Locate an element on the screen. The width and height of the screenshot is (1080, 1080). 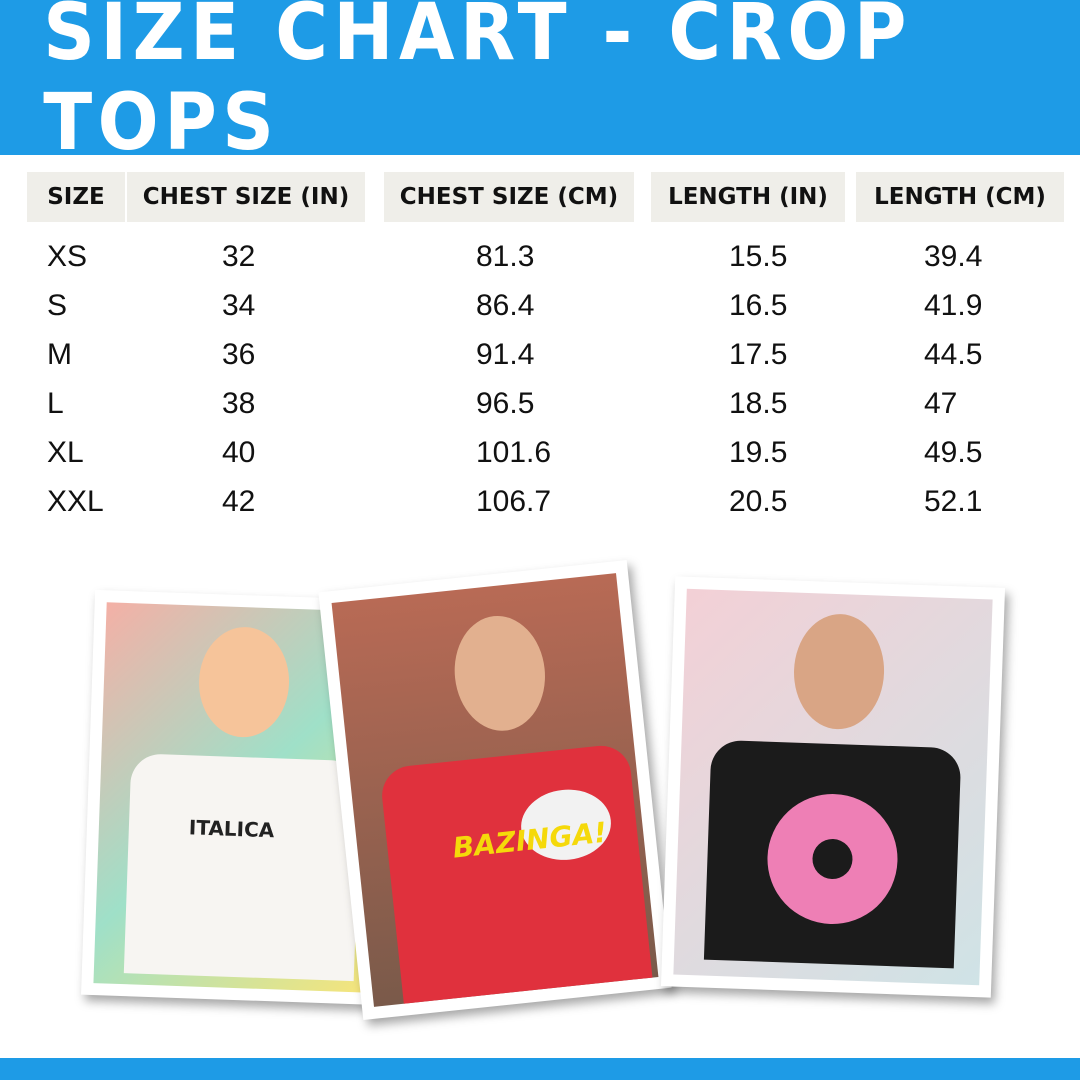
table-cell: S is located at coordinates (57, 305).